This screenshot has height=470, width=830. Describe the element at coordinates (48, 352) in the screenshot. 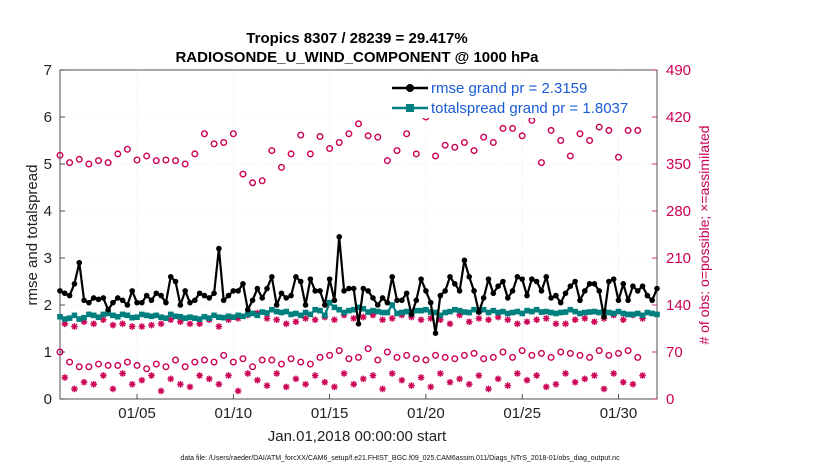

I see `y-left-tick-label: 1` at that location.